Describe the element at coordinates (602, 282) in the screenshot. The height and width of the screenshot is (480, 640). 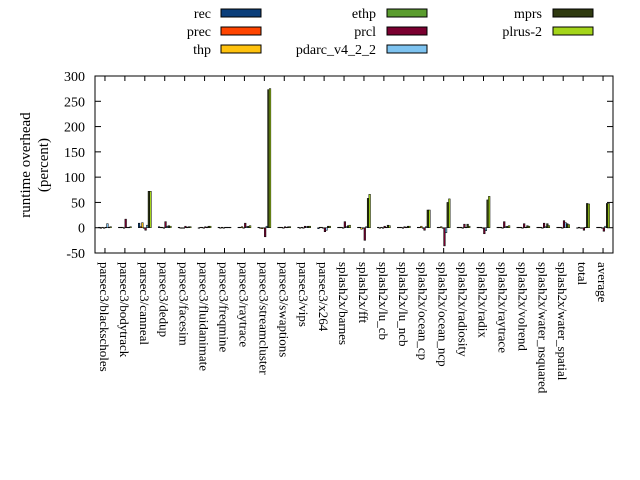
I see `x-tick-label: average` at that location.